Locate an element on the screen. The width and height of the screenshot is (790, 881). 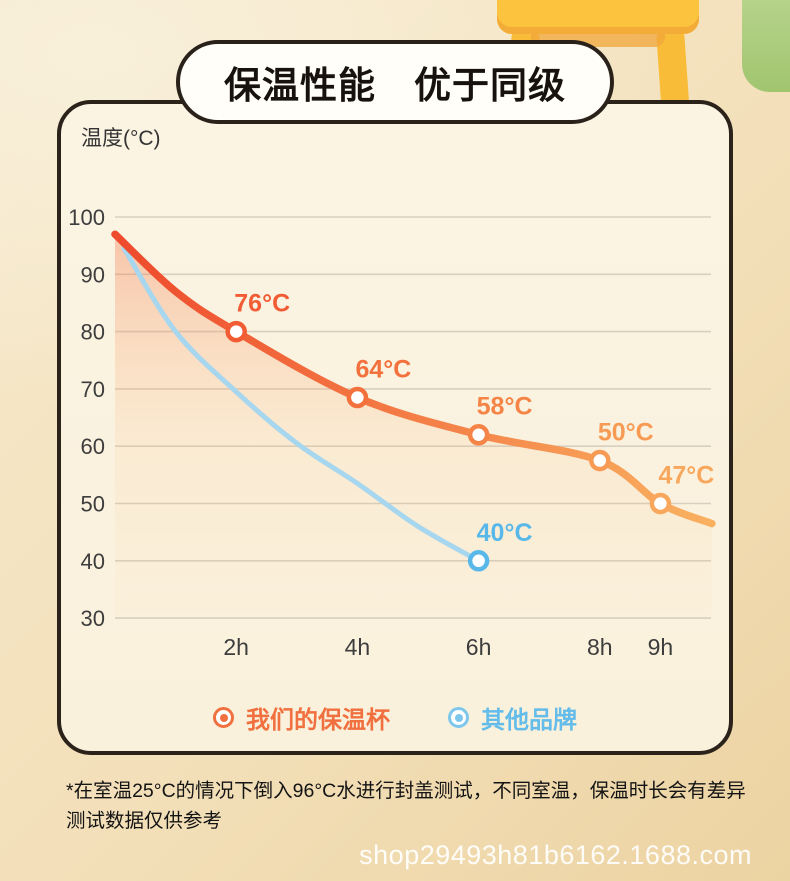
y-tick-label: 40 is located at coordinates (93, 561).